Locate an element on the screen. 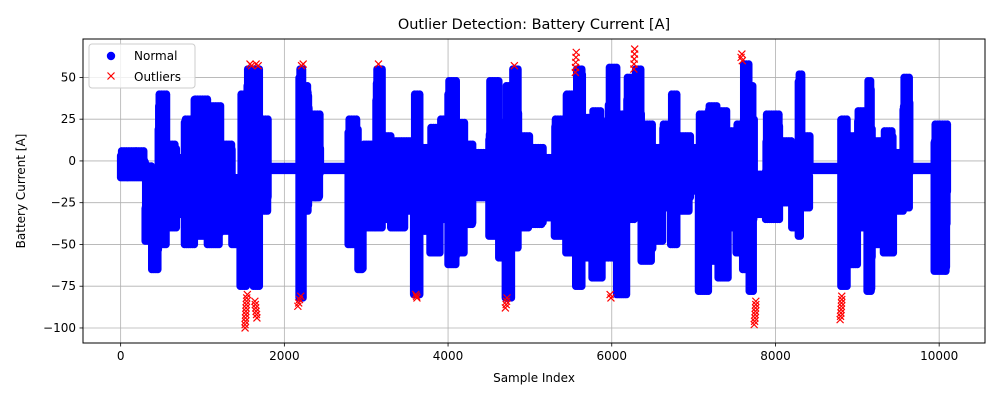 The height and width of the screenshot is (400, 1000). x-tick-label: 8000 is located at coordinates (775, 356).